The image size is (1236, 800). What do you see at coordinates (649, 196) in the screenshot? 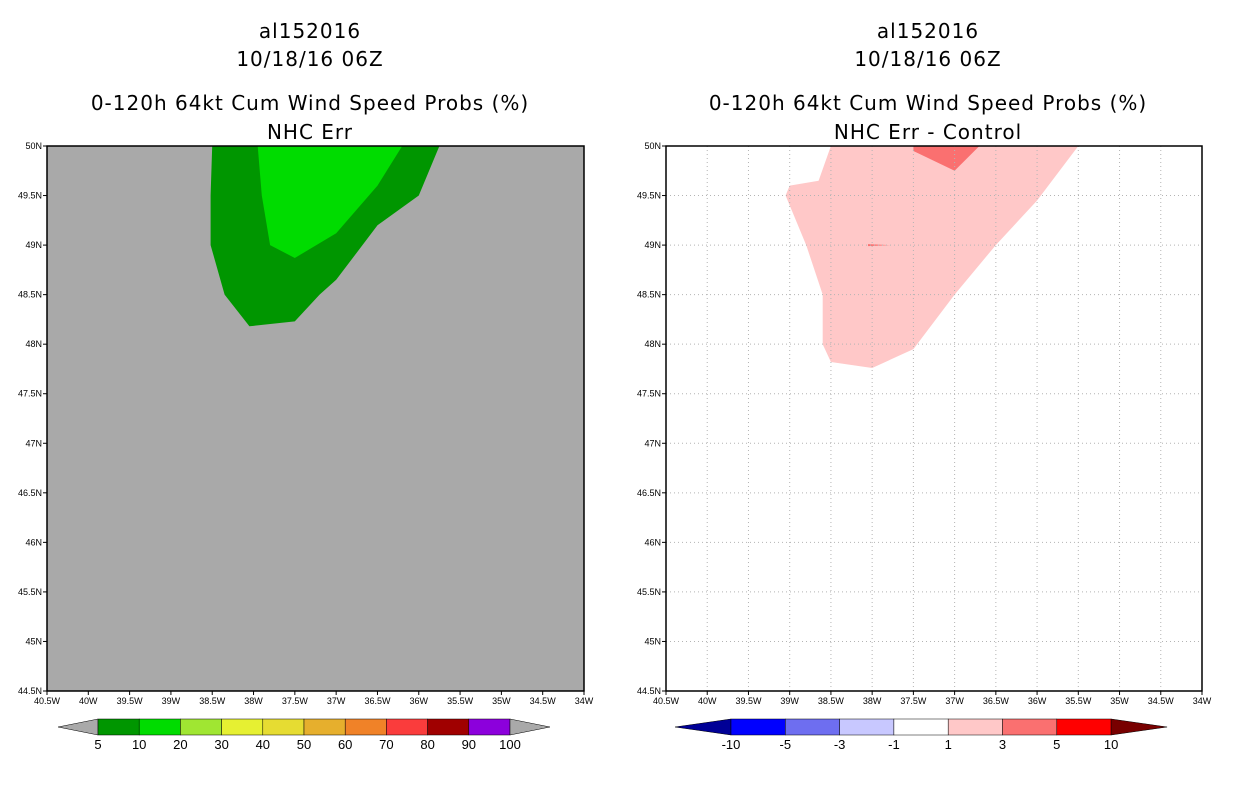
I see `right-y-tick-label: 49.5N` at bounding box center [649, 196].